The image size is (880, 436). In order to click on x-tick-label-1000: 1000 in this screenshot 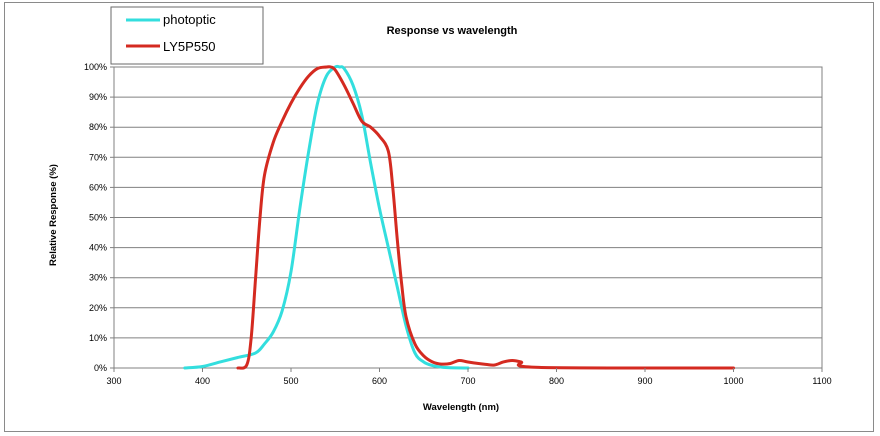, I will do `click(733, 381)`.